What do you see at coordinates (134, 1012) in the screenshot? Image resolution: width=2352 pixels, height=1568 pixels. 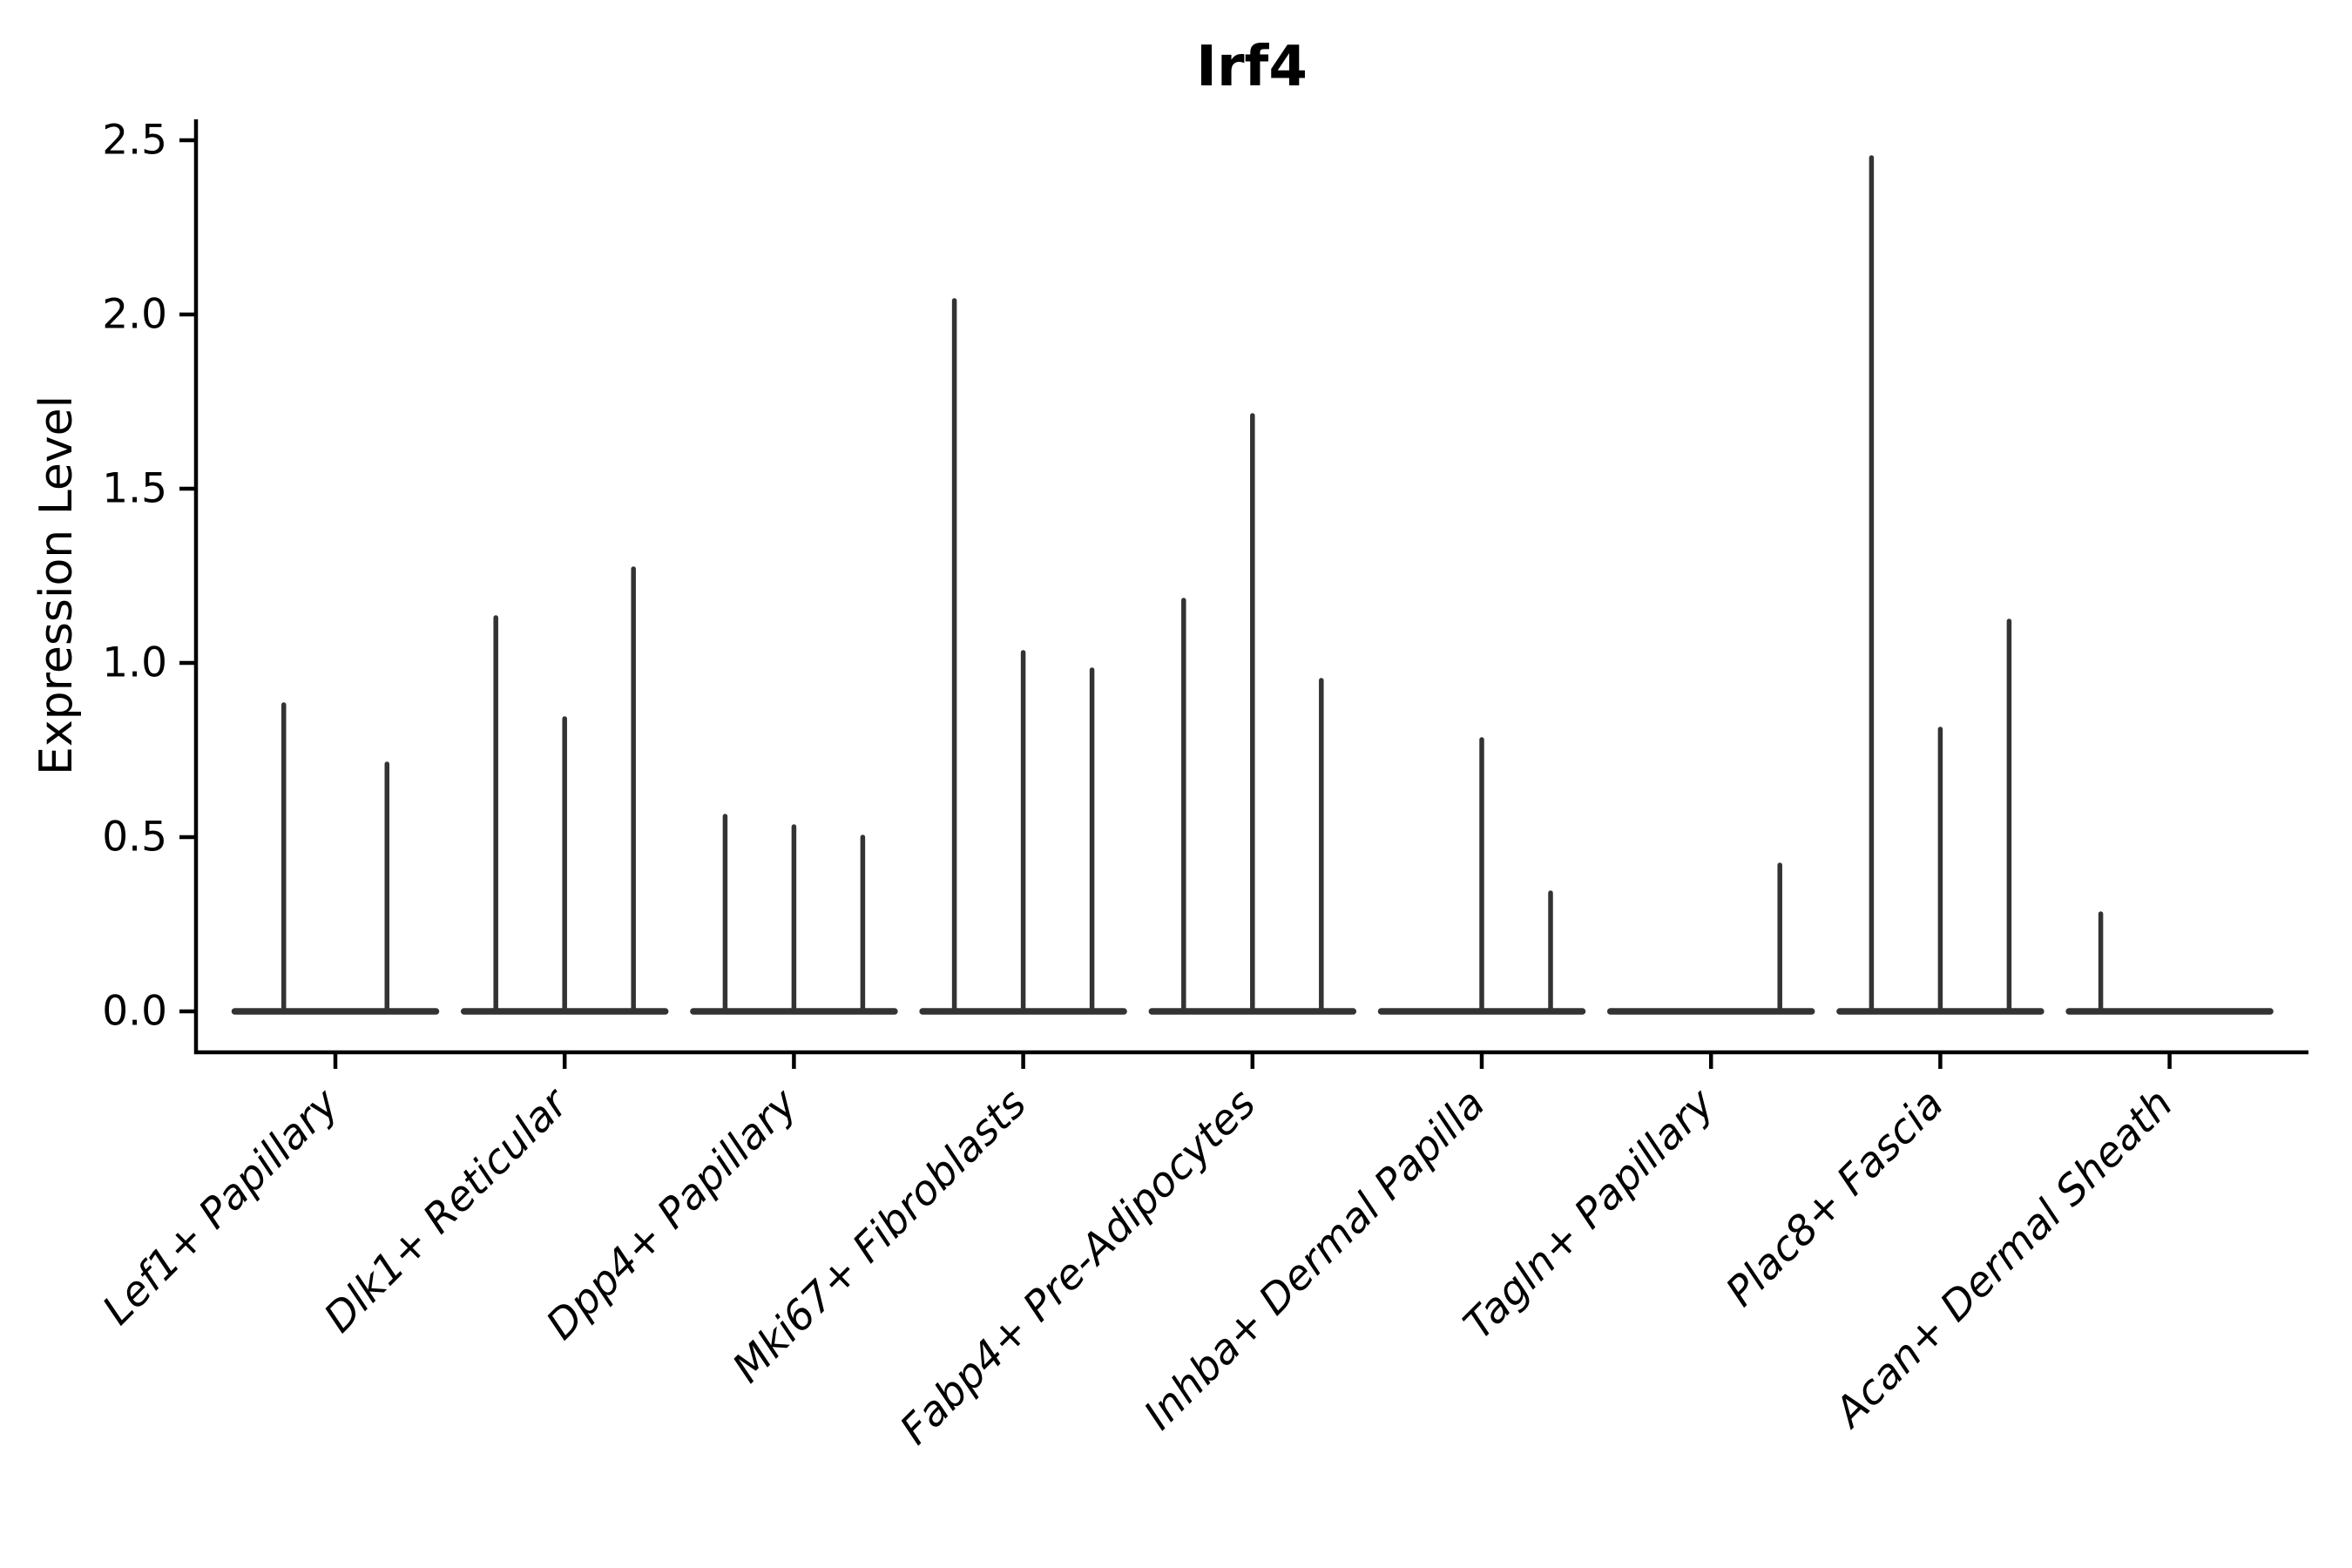 I see `y-tick-label: 0.0` at bounding box center [134, 1012].